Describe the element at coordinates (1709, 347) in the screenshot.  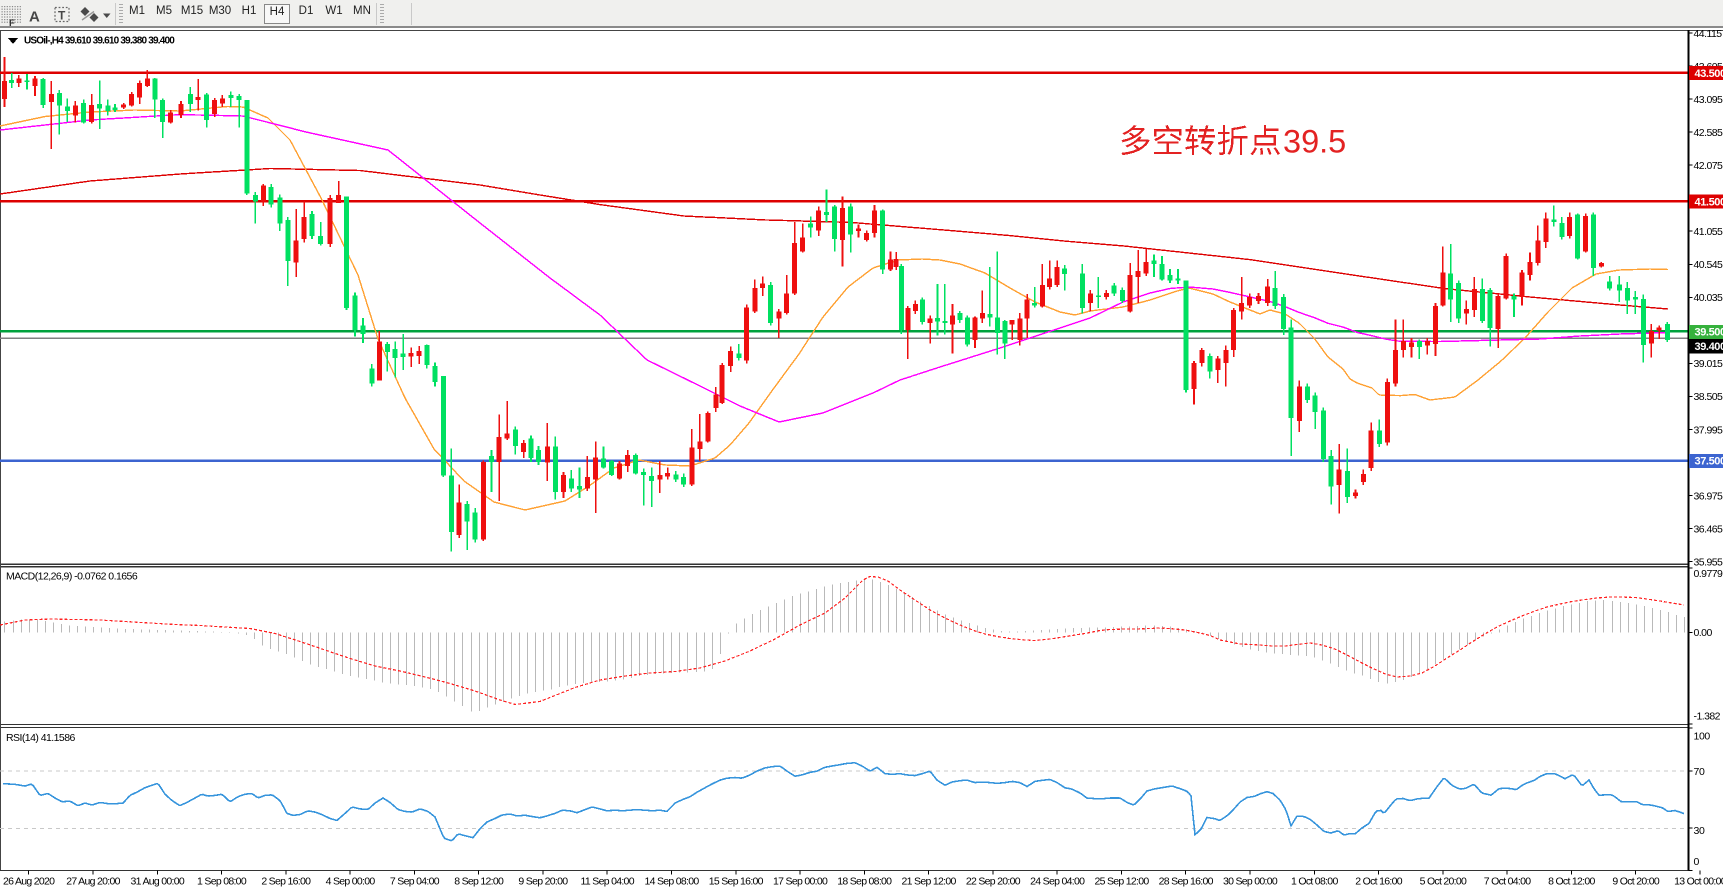
I see `svg-text: 39.400` at that location.